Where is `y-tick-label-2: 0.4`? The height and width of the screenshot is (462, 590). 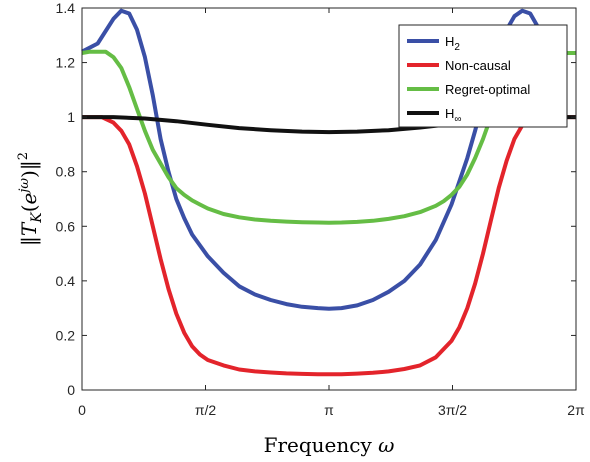 y-tick-label-2: 0.4 is located at coordinates (66, 281).